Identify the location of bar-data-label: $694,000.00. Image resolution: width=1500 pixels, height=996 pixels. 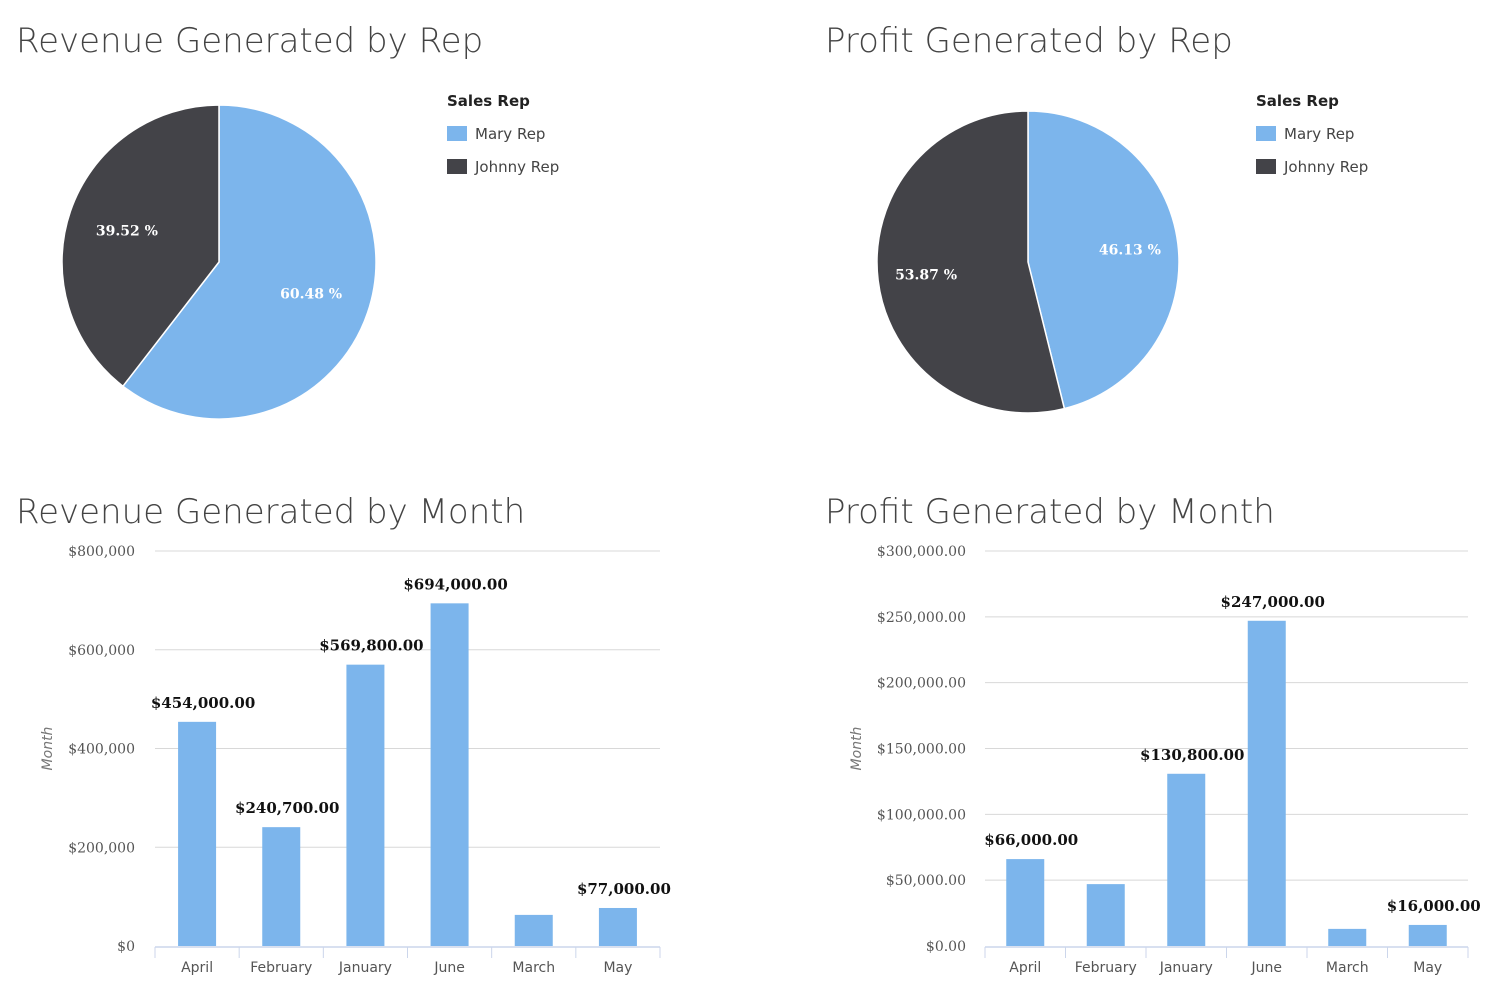
(455, 584).